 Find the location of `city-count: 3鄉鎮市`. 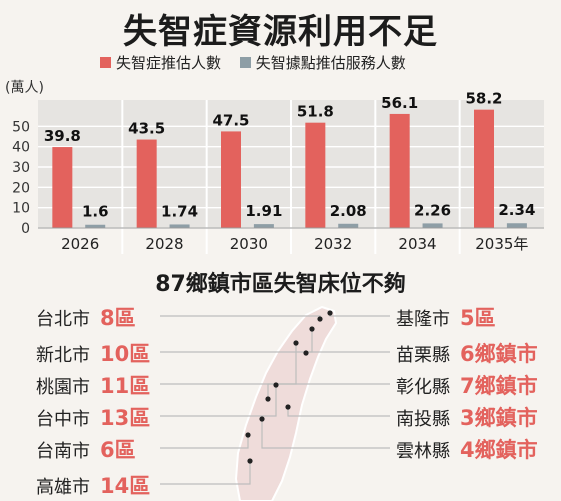

city-count: 3鄉鎮市 is located at coordinates (499, 418).